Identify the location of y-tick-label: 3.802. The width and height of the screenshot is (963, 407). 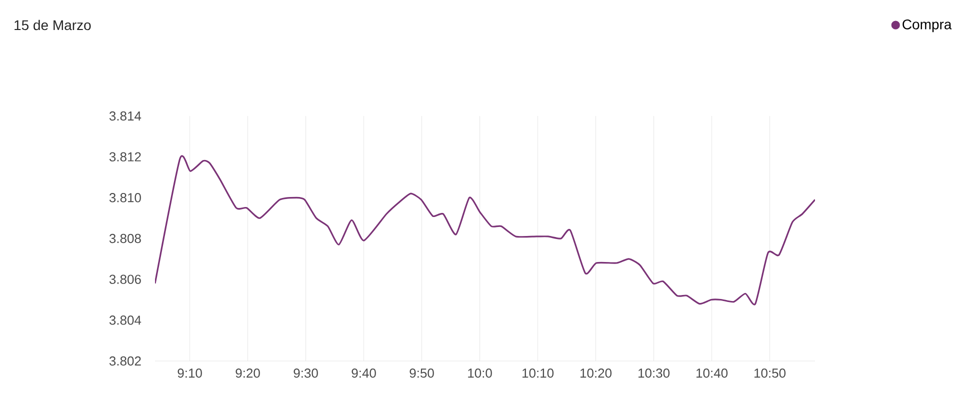
(125, 361).